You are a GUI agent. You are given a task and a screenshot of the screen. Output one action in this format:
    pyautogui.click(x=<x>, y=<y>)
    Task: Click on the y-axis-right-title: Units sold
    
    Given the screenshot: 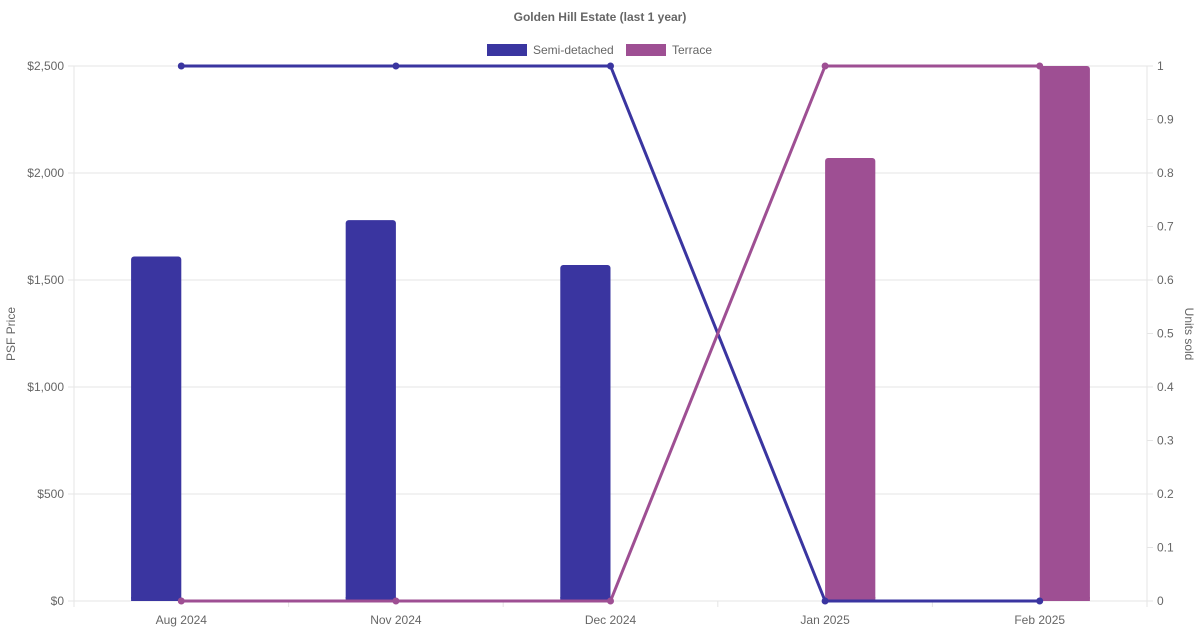 What is the action you would take?
    pyautogui.click(x=1189, y=334)
    